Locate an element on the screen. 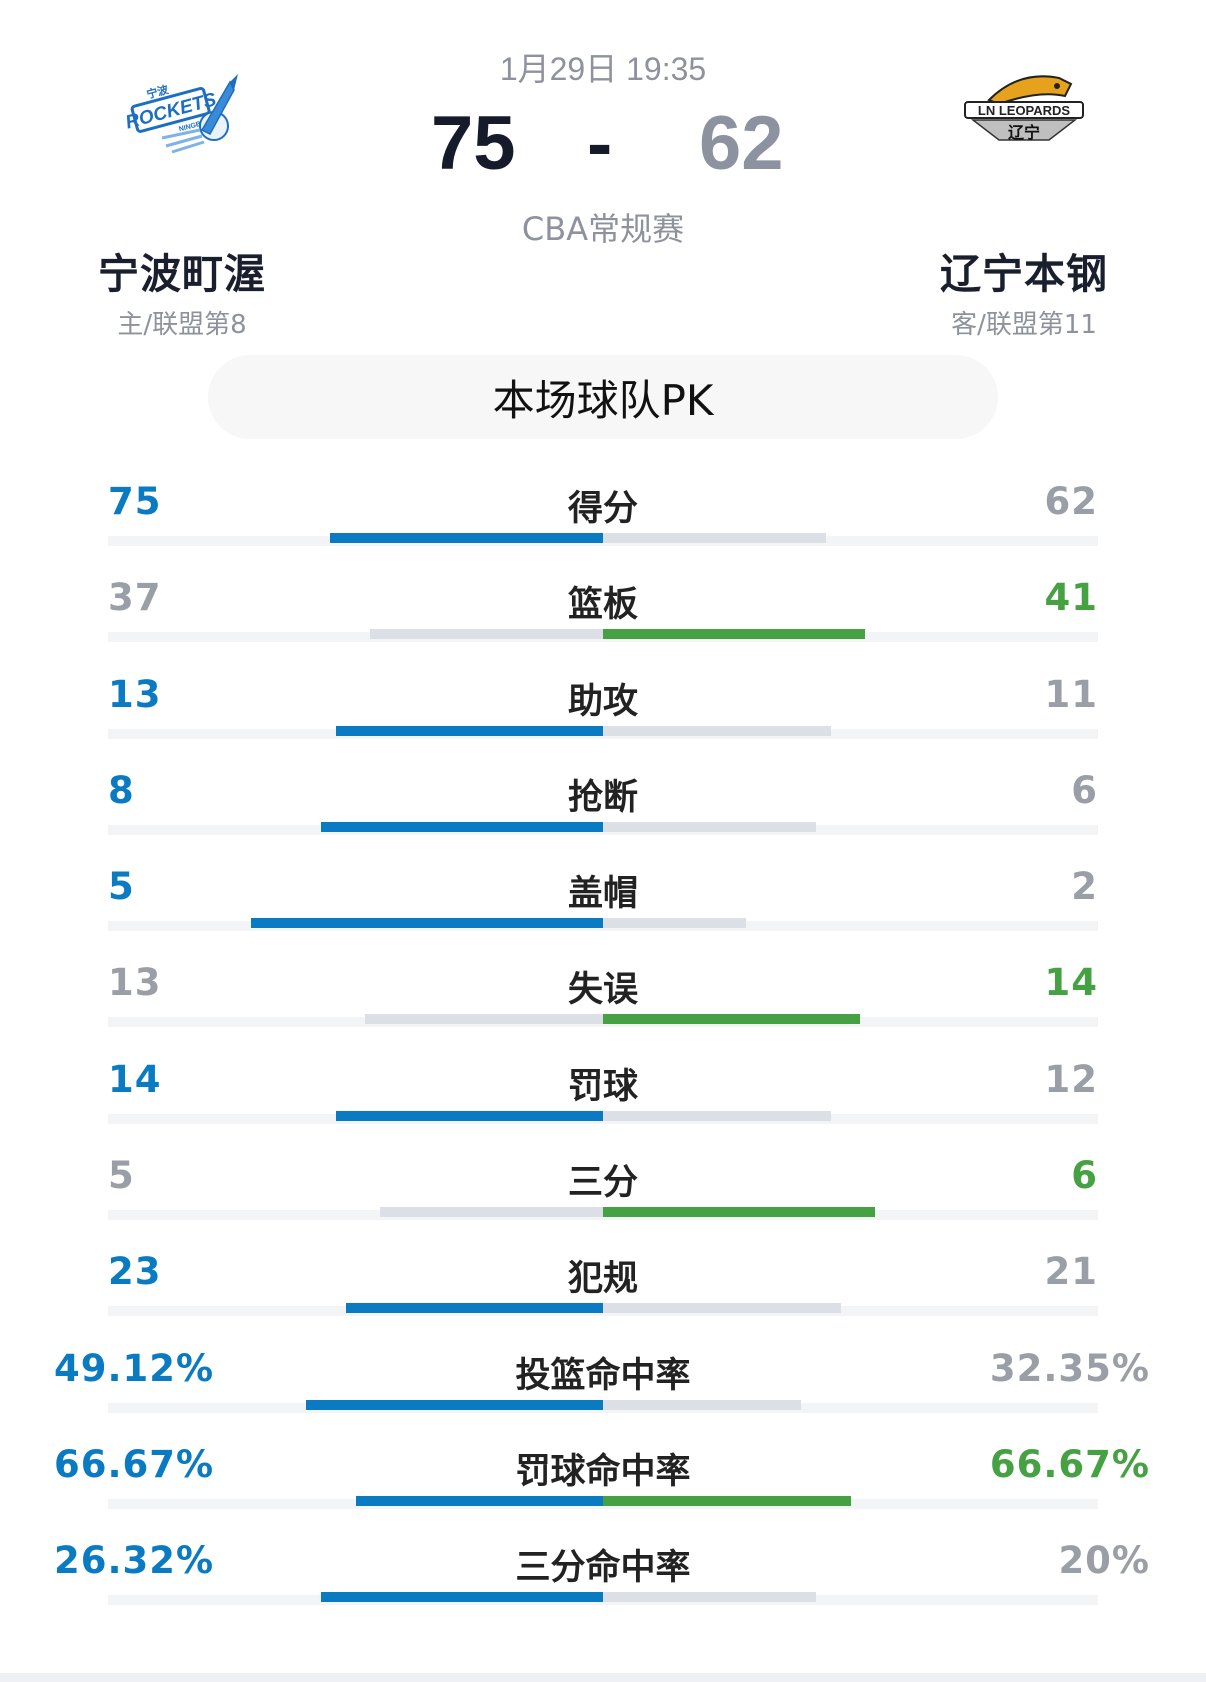 The image size is (1206, 1682). away-stat-value: 32.35% is located at coordinates (1069, 1368).